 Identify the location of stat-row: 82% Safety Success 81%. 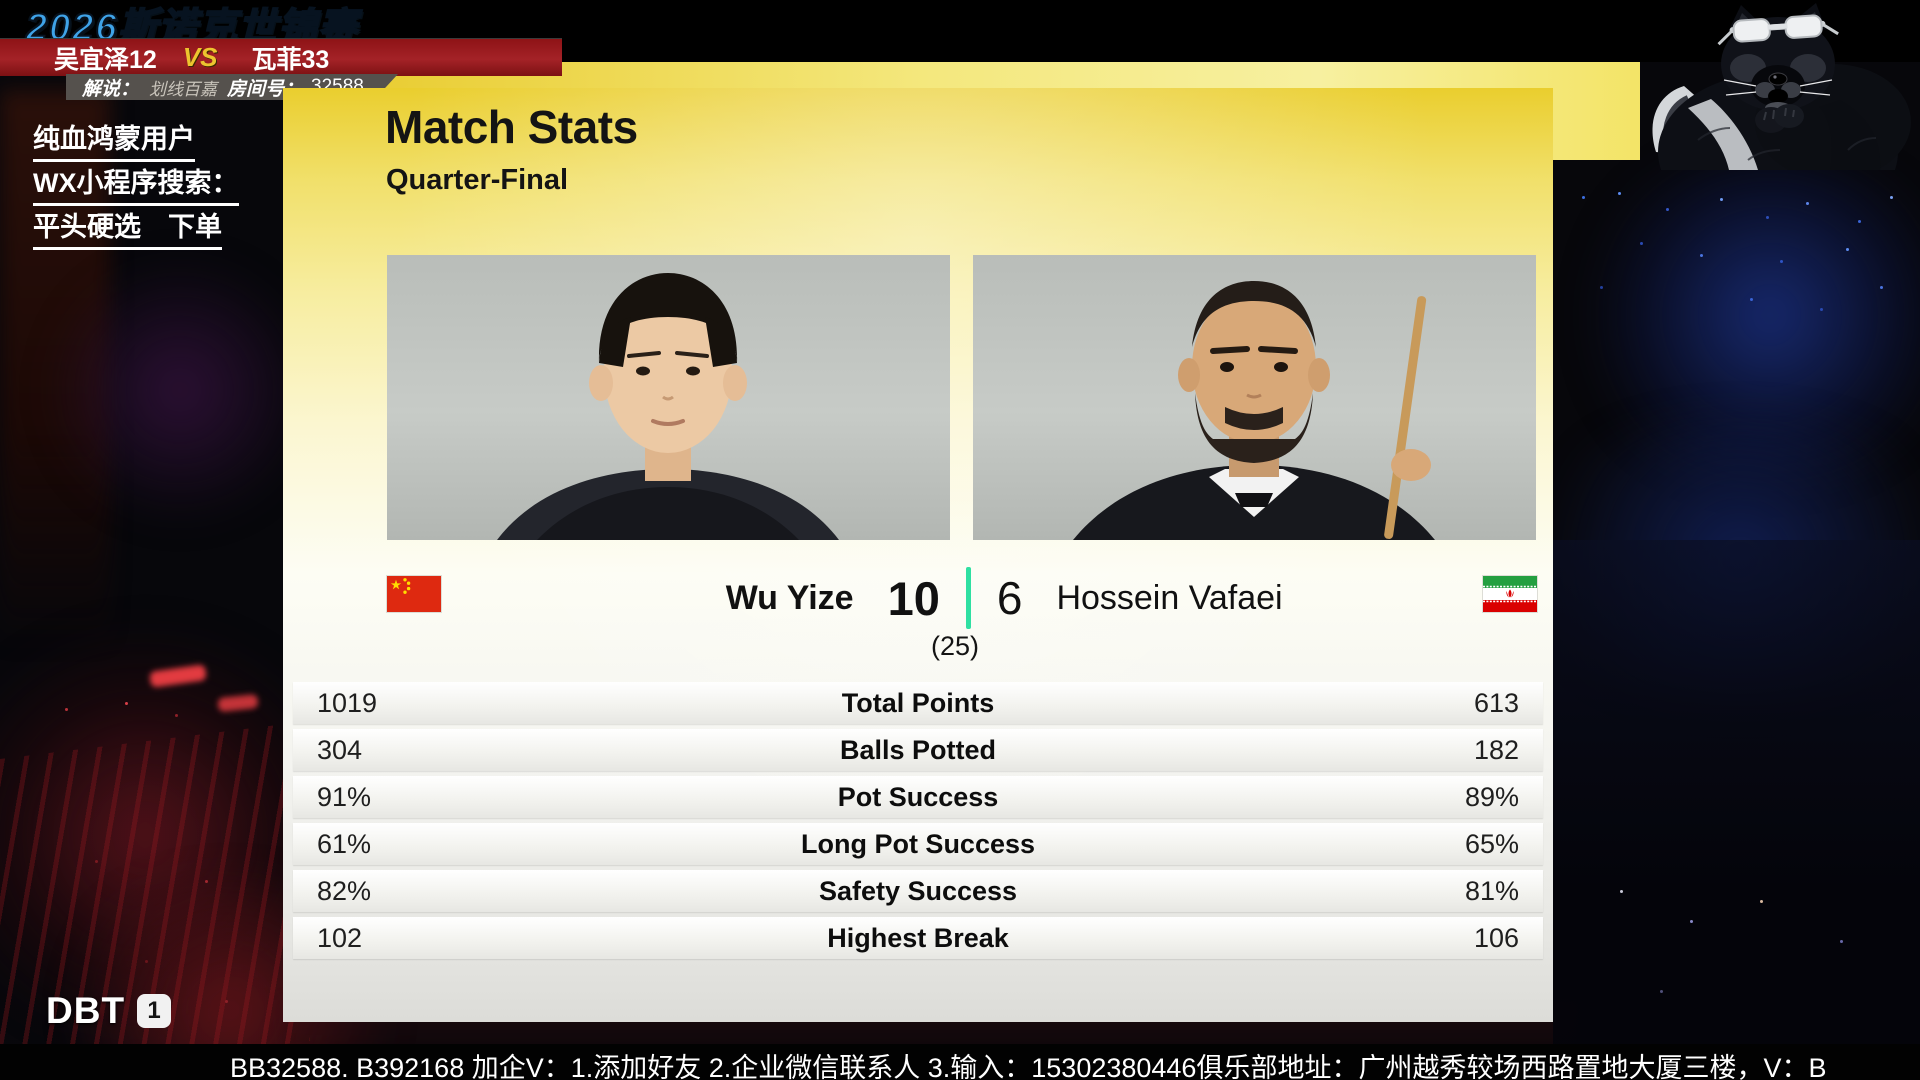
(918, 891).